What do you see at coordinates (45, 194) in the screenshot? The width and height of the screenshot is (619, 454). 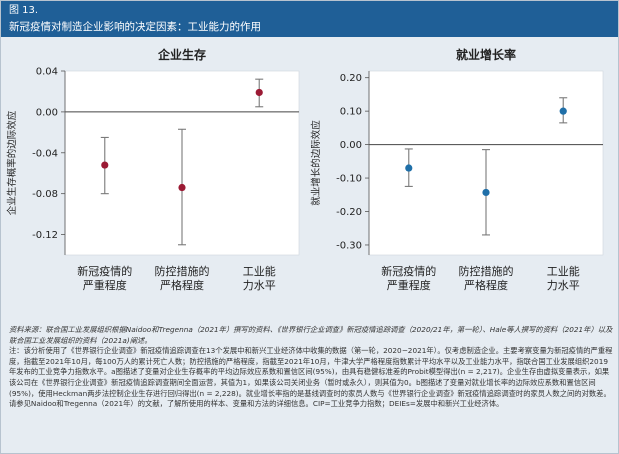 I see `y-tick-label: -0.08` at bounding box center [45, 194].